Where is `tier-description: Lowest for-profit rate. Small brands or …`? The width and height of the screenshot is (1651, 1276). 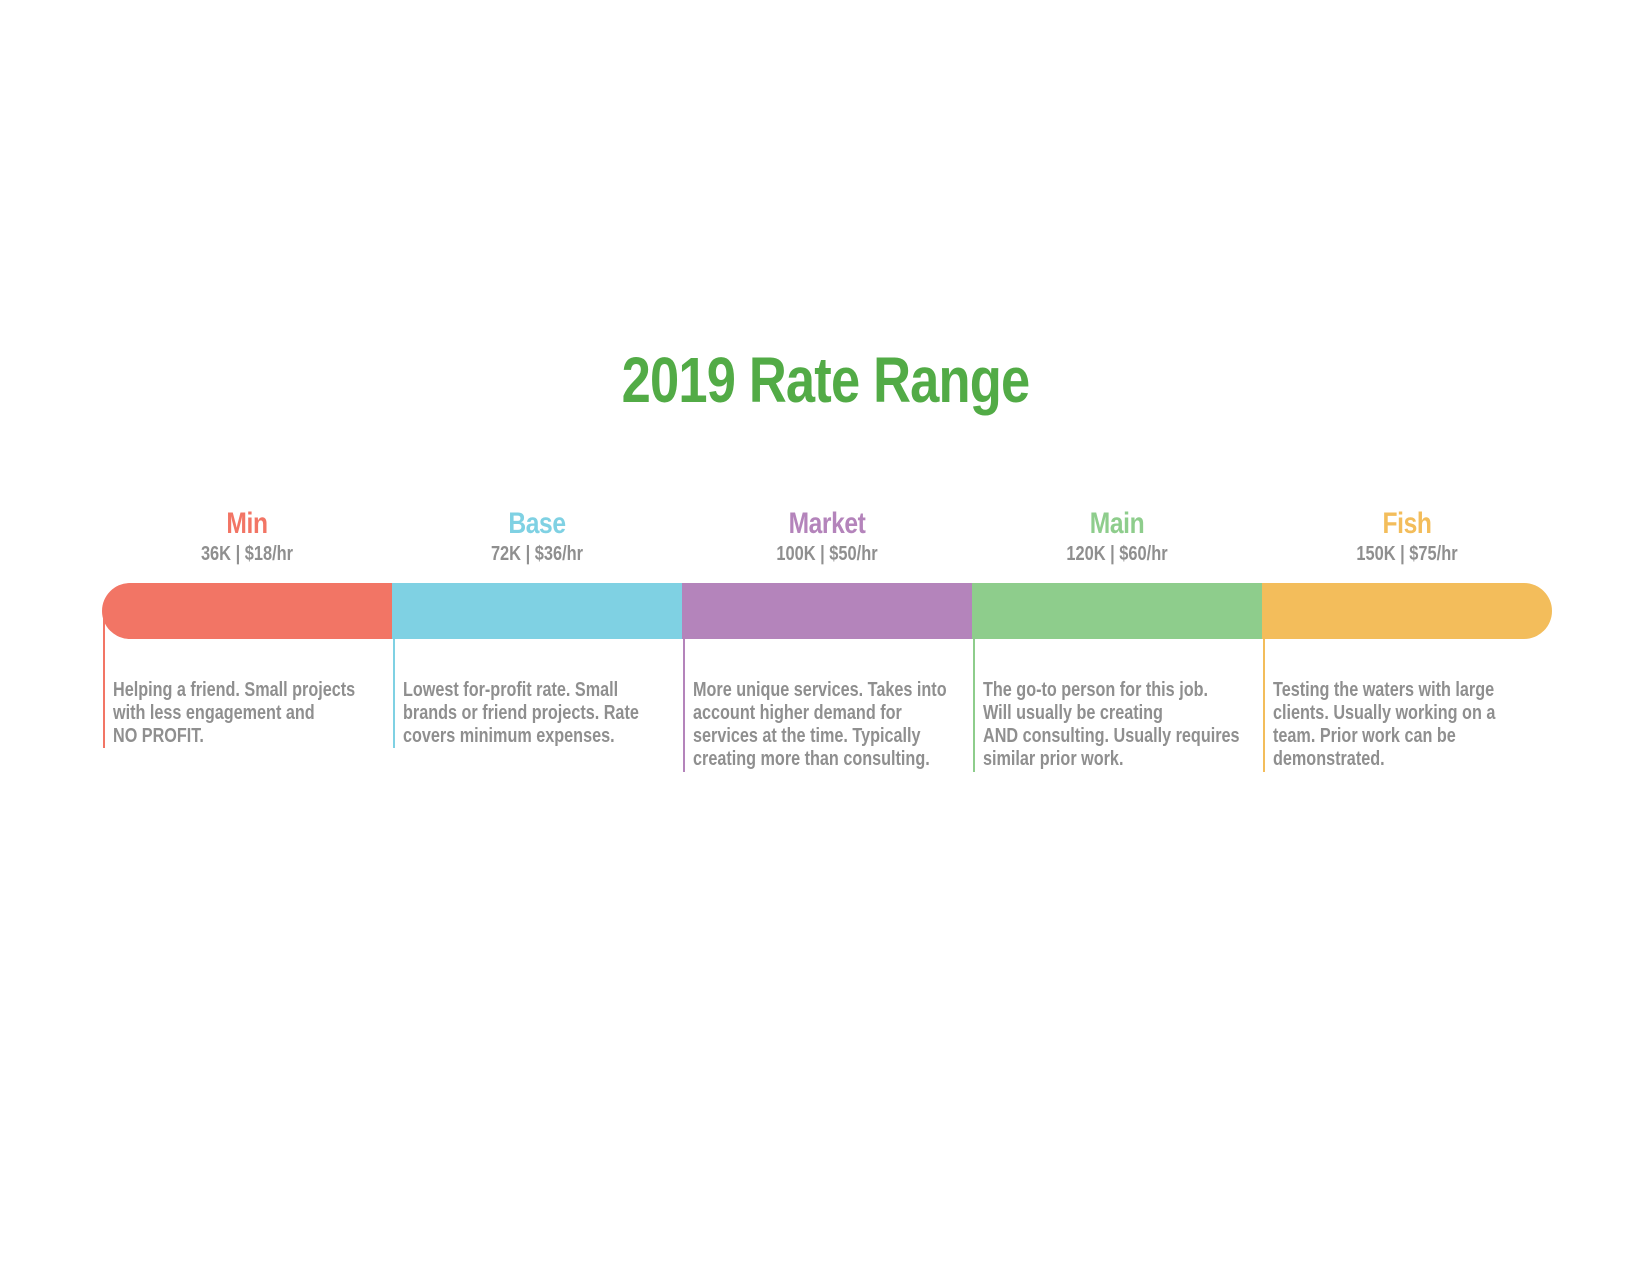 tier-description: Lowest for-profit rate. Small brands or … is located at coordinates (521, 713).